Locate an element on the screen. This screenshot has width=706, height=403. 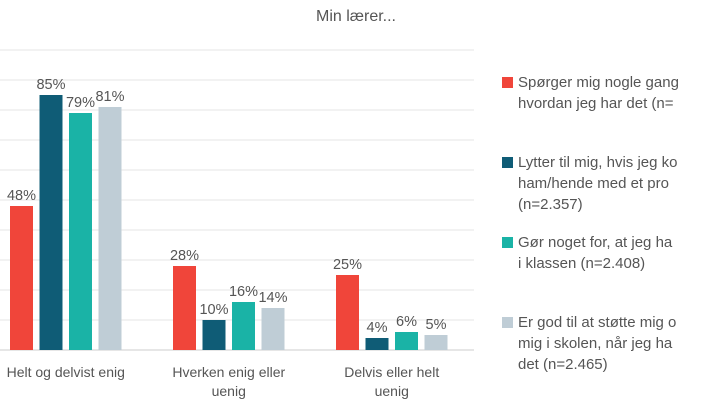
x-tick-label: Helt og delvist enig is located at coordinates (66, 372).